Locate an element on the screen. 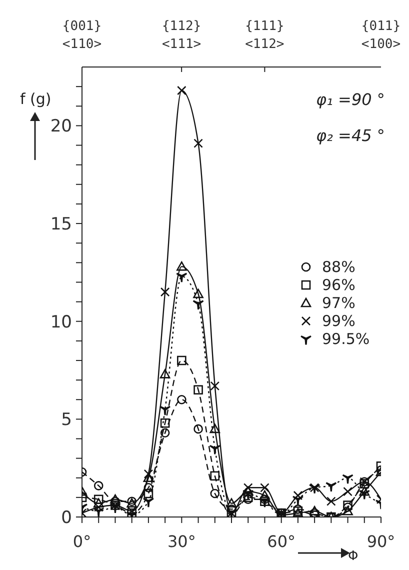 Image resolution: width=409 pixels, height=570 pixels. y-axis-title: f (g) is located at coordinates (36, 99).